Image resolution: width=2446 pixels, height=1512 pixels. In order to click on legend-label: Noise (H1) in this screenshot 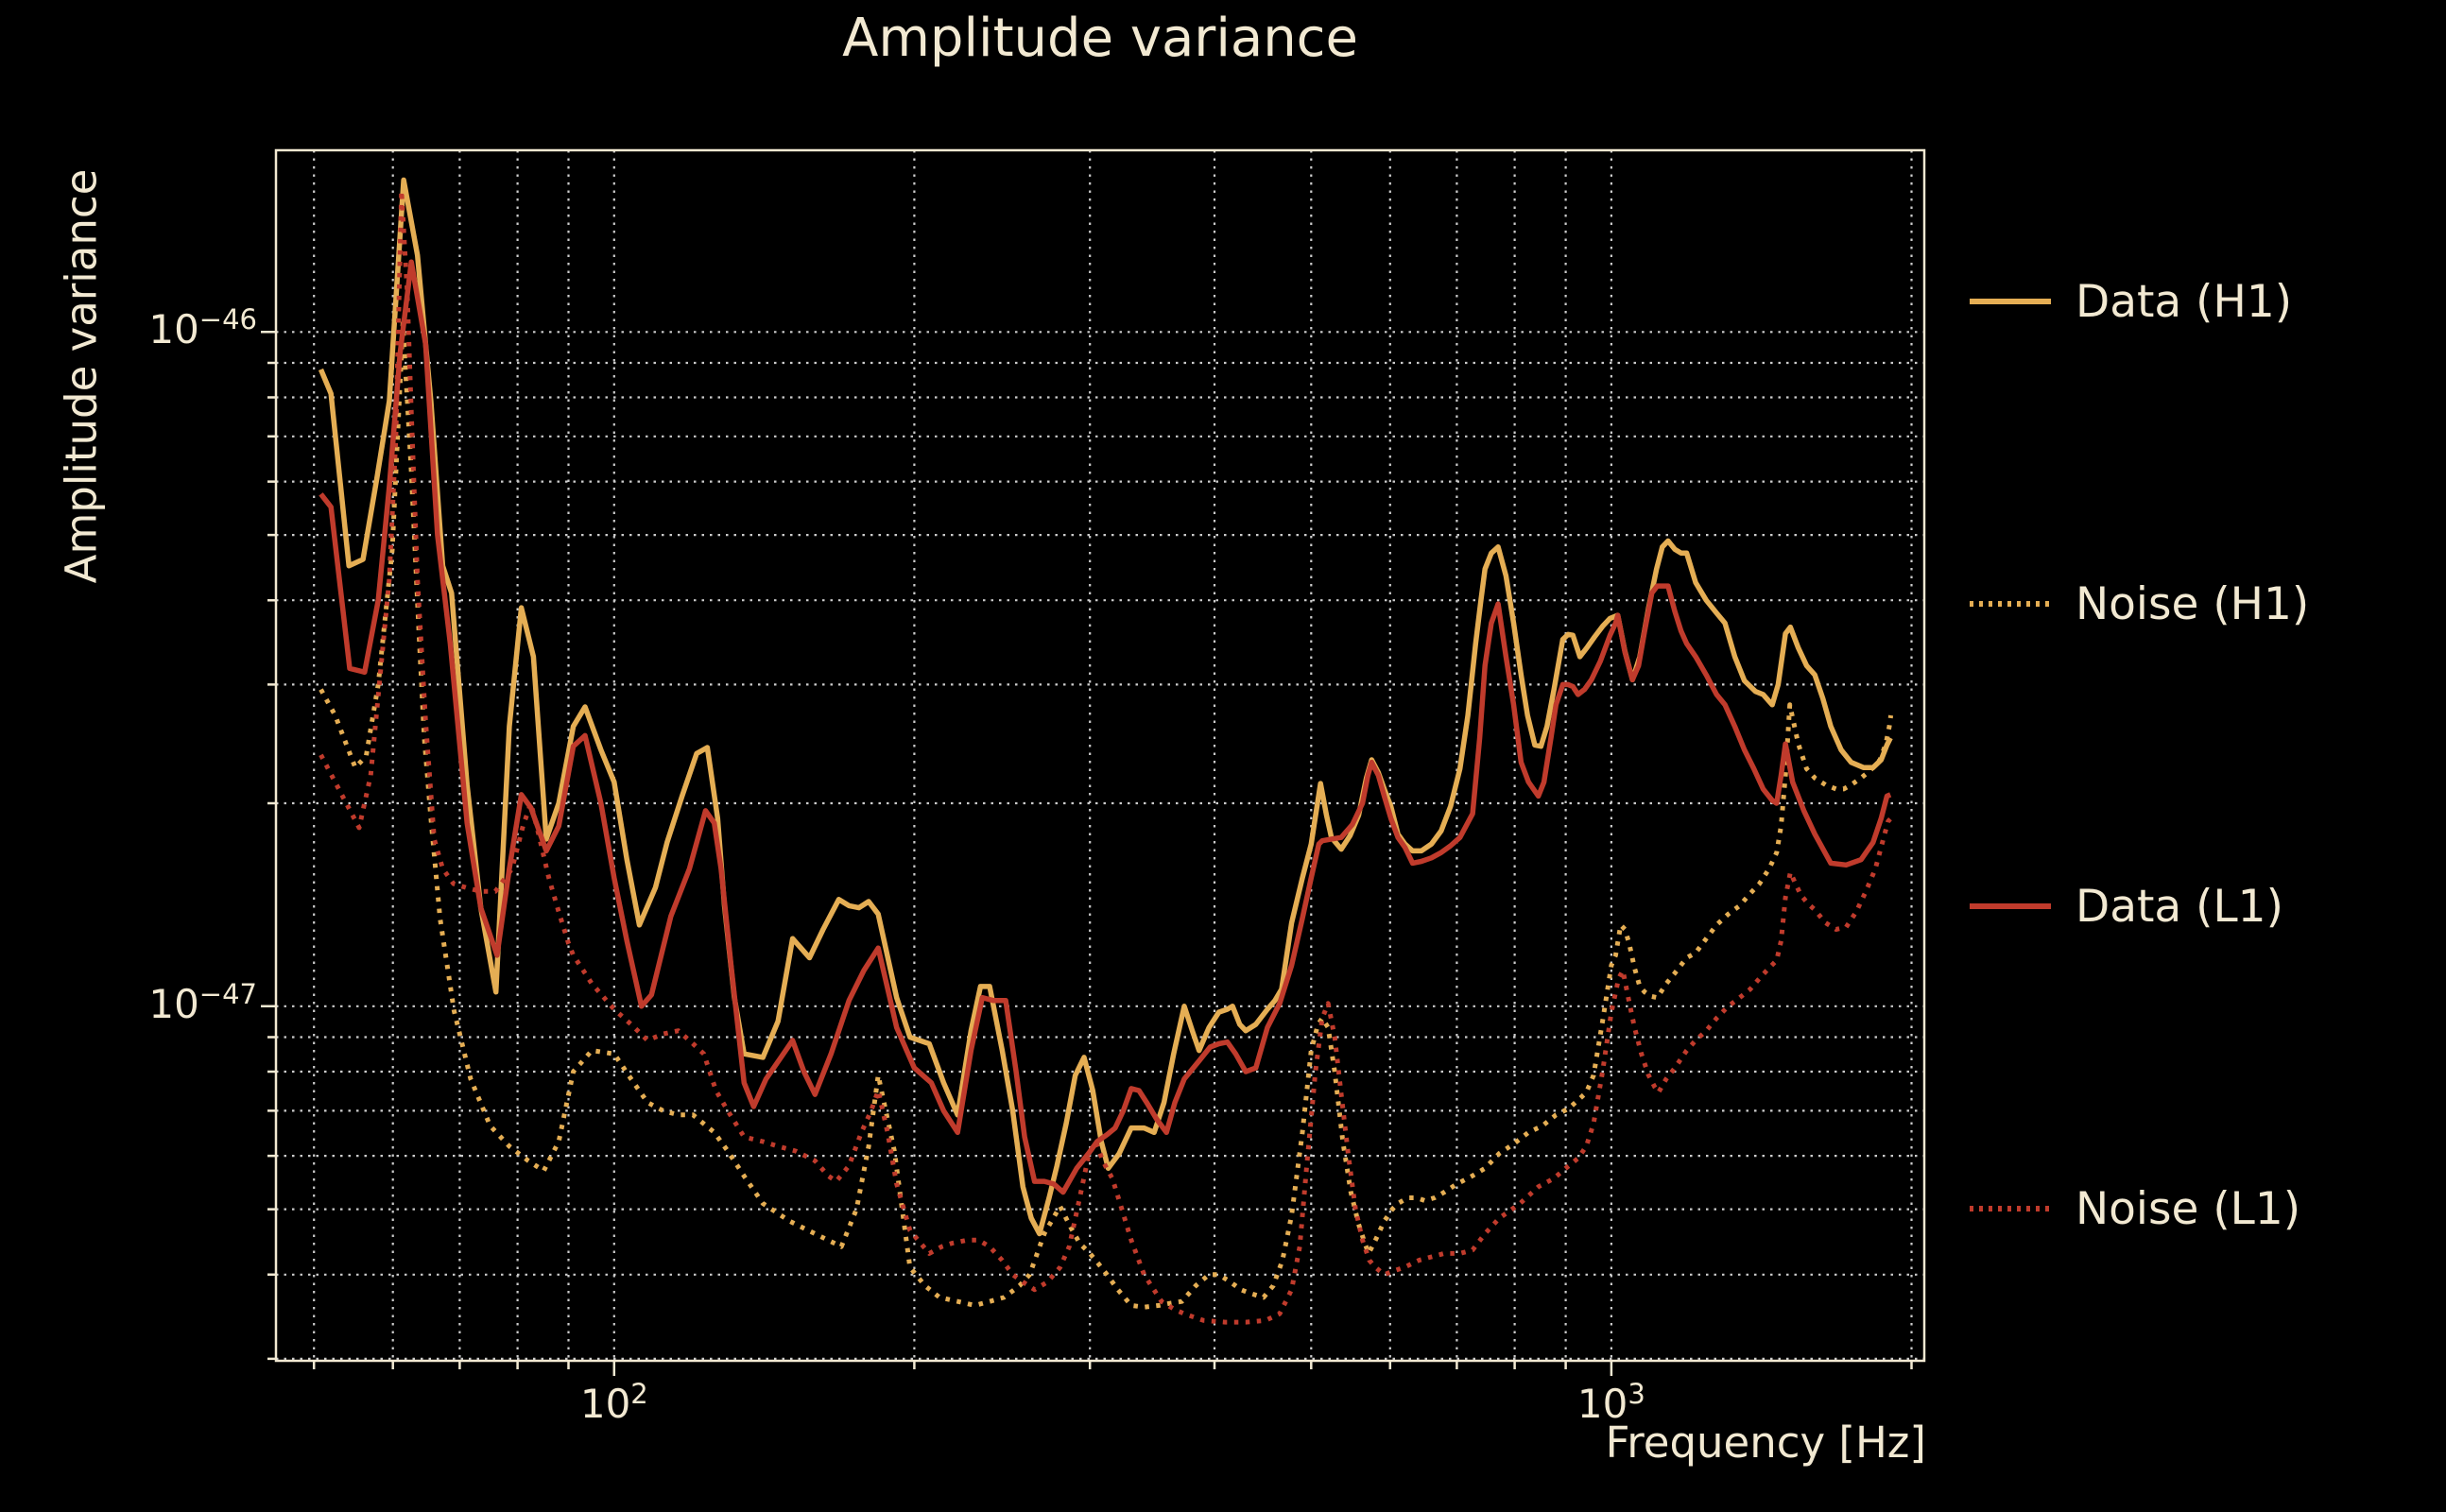, I will do `click(2193, 603)`.